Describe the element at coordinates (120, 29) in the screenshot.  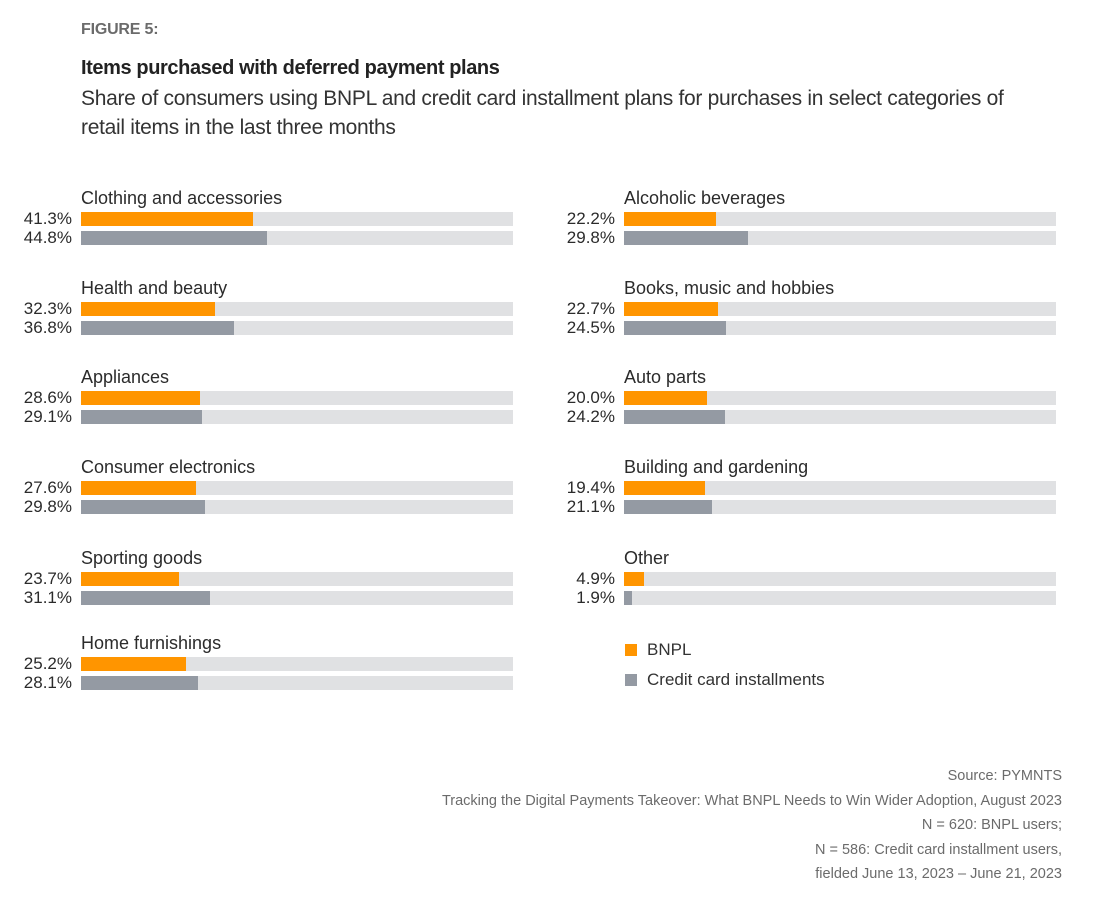
I see `figure-label: FIGURE 5:` at that location.